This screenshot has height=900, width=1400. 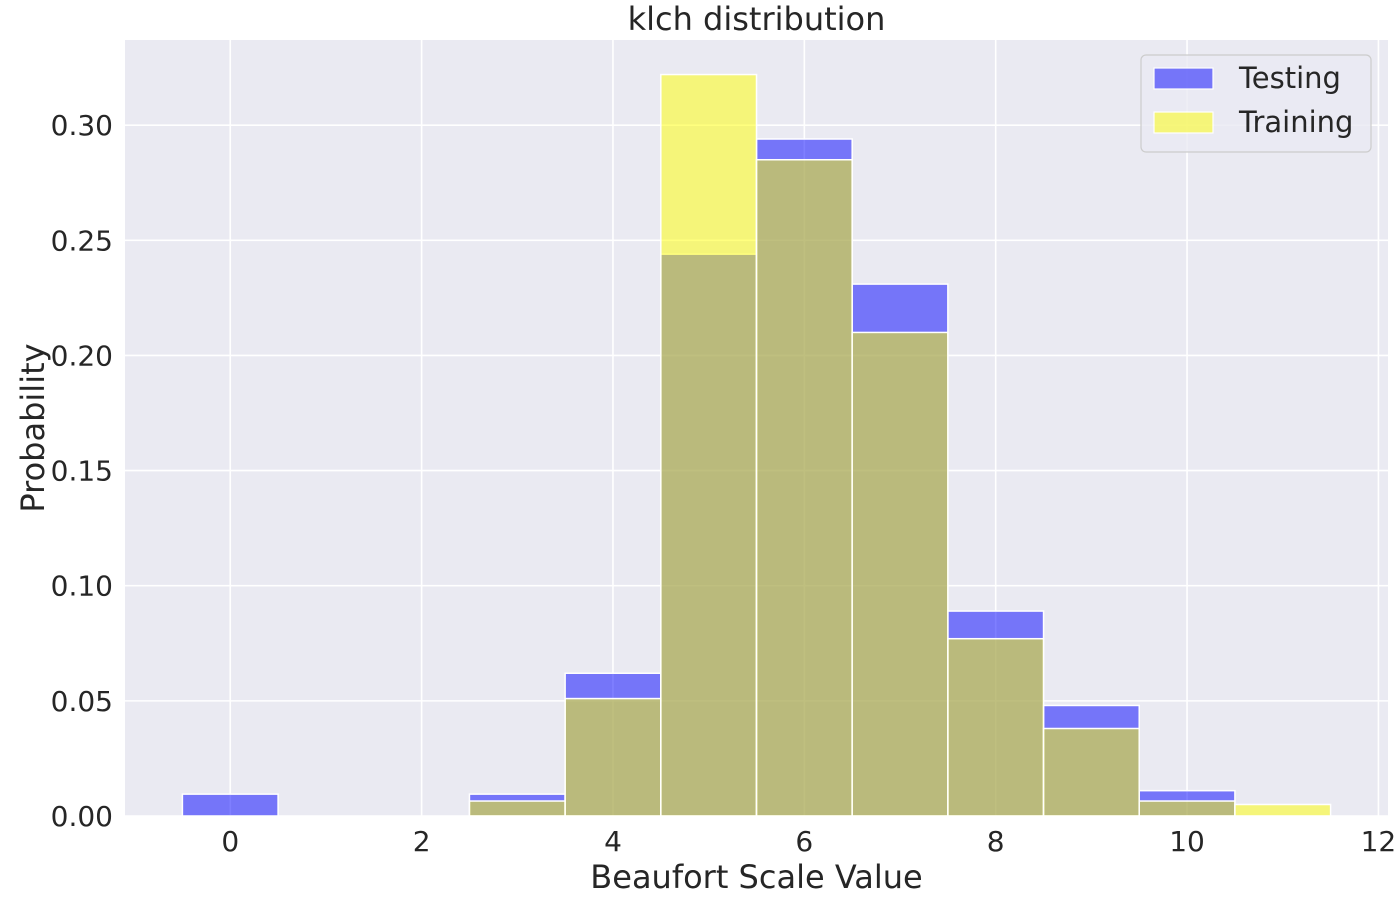 What do you see at coordinates (804, 841) in the screenshot?
I see `x-tick-label: 6` at bounding box center [804, 841].